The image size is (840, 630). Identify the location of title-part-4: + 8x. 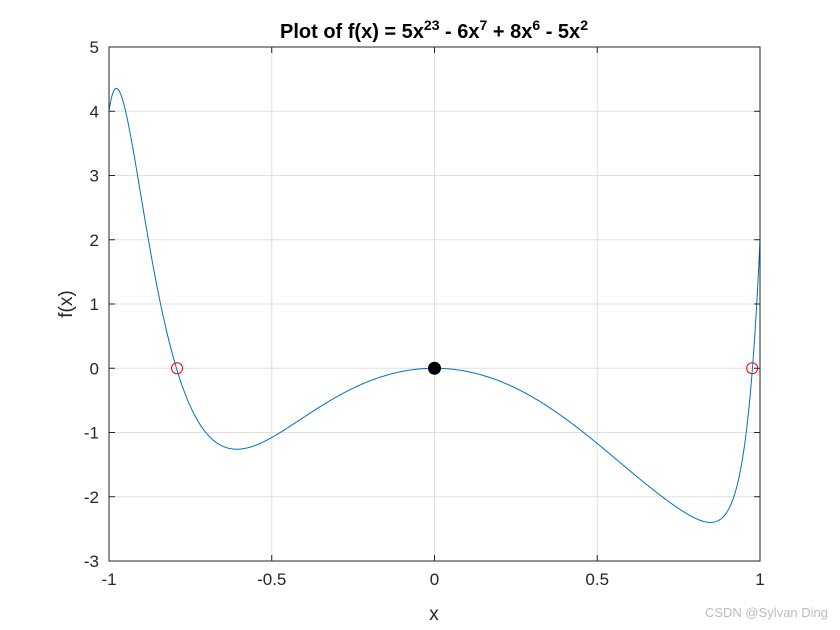
(509, 32).